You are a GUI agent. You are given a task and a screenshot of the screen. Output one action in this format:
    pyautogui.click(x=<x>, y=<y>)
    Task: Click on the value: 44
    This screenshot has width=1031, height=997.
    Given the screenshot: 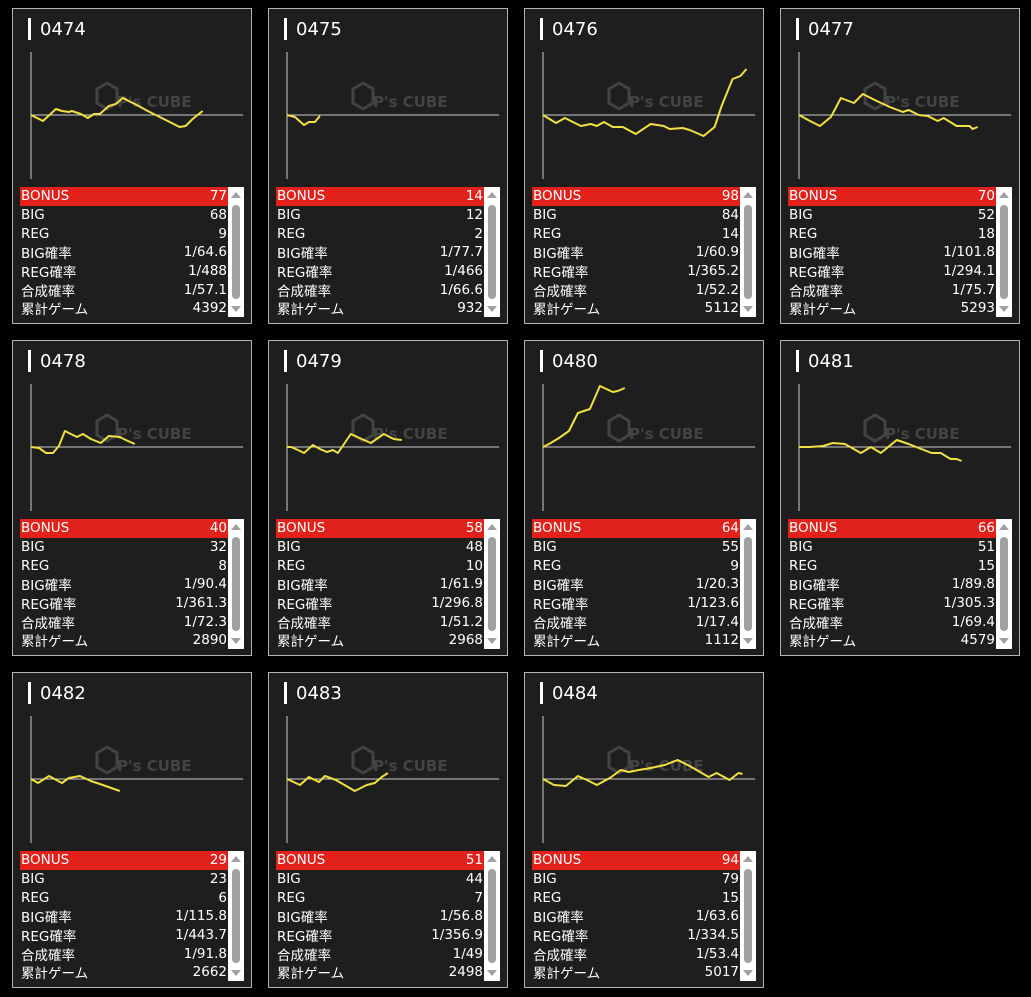 What is the action you would take?
    pyautogui.click(x=474, y=879)
    